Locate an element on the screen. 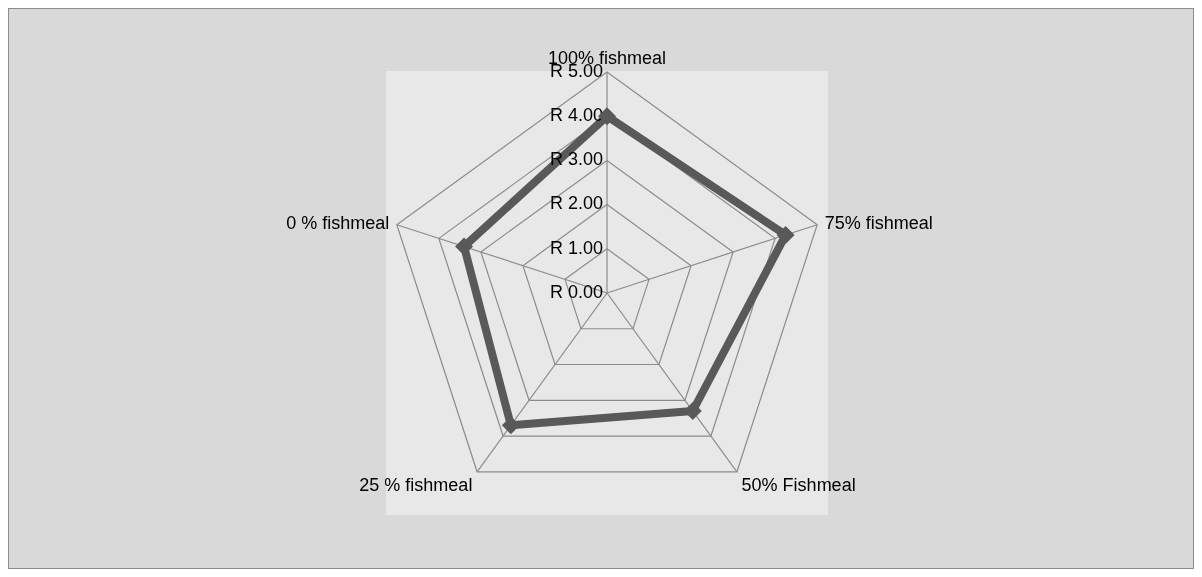 Image resolution: width=1202 pixels, height=577 pixels. y-tick-label: R 2.00 is located at coordinates (576, 203).